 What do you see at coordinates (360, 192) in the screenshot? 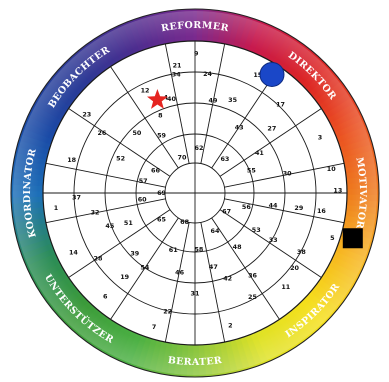
I see `segment-label: MOTIVATOR` at bounding box center [360, 192].